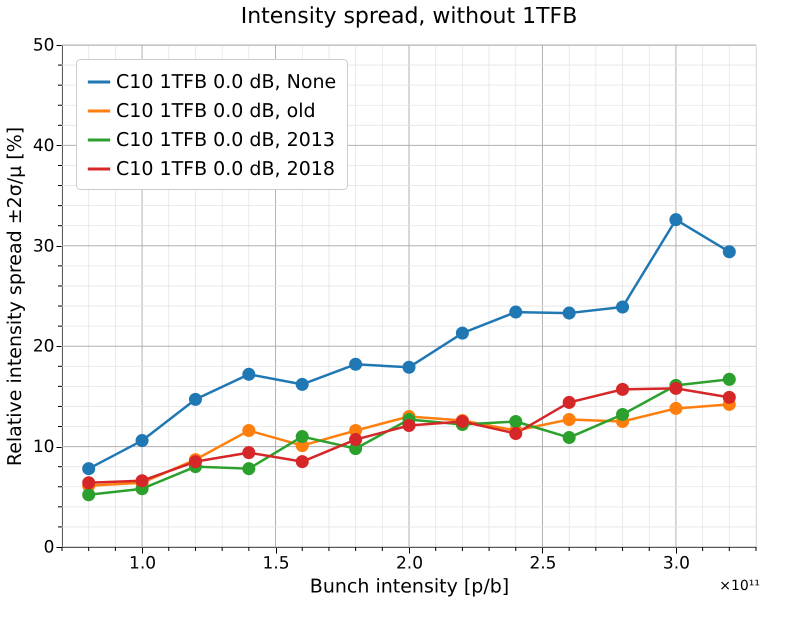 Image resolution: width=803 pixels, height=627 pixels. I want to click on x-tick-label: 1.5, so click(276, 564).